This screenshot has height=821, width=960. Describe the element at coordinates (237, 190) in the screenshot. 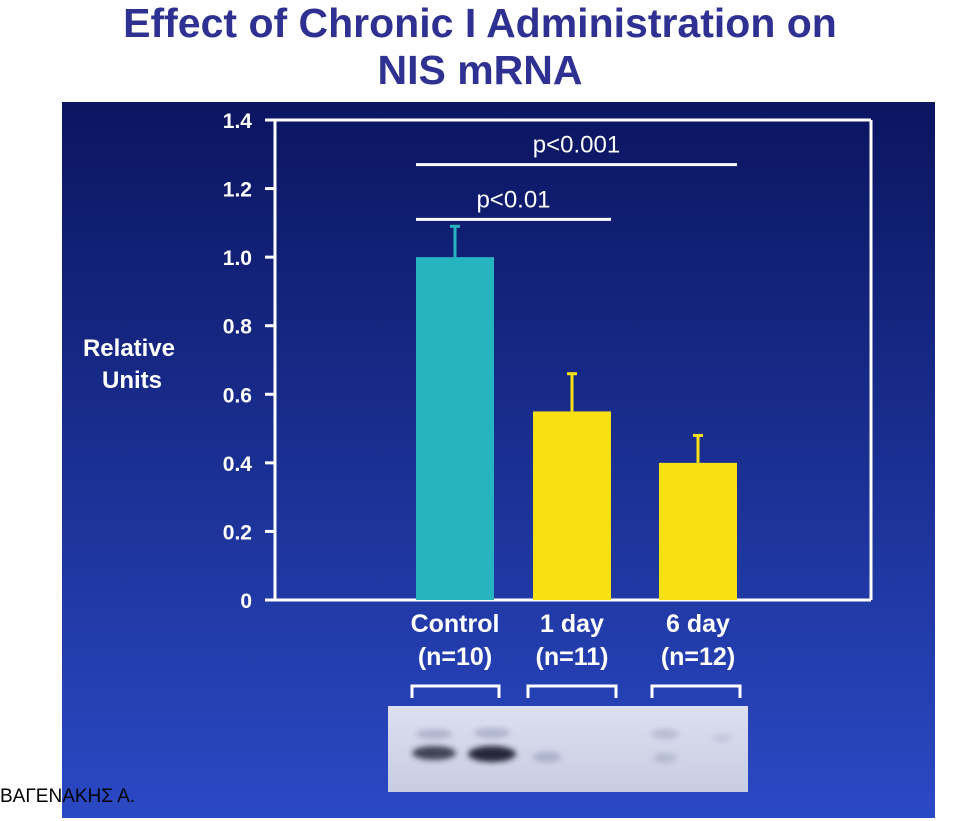

I see `y-tick-label: 1.2` at that location.